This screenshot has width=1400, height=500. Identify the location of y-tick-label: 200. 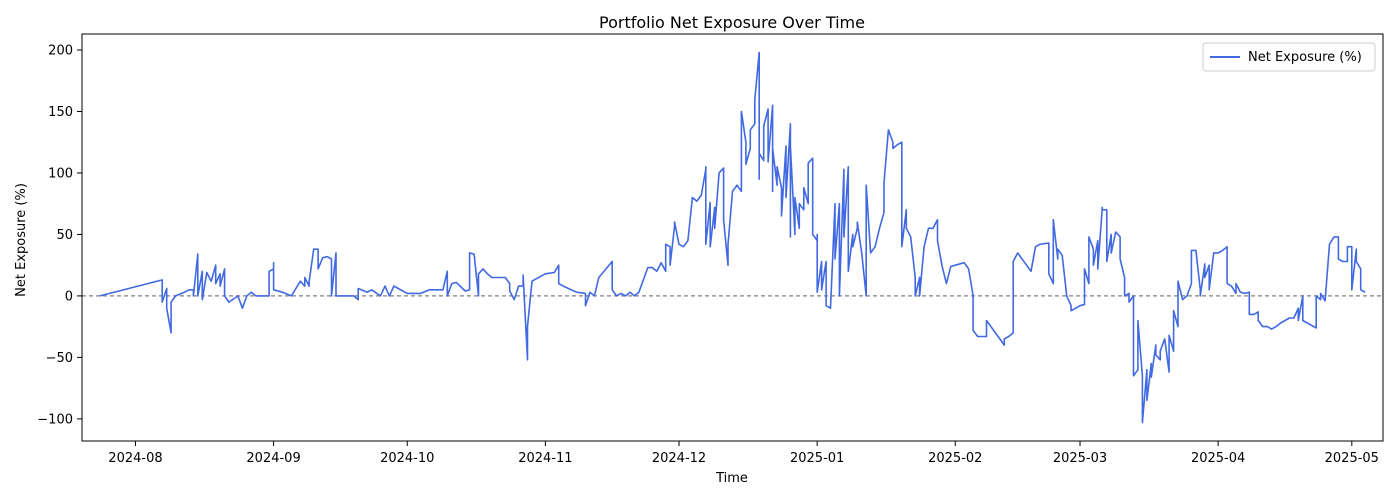
(60, 50).